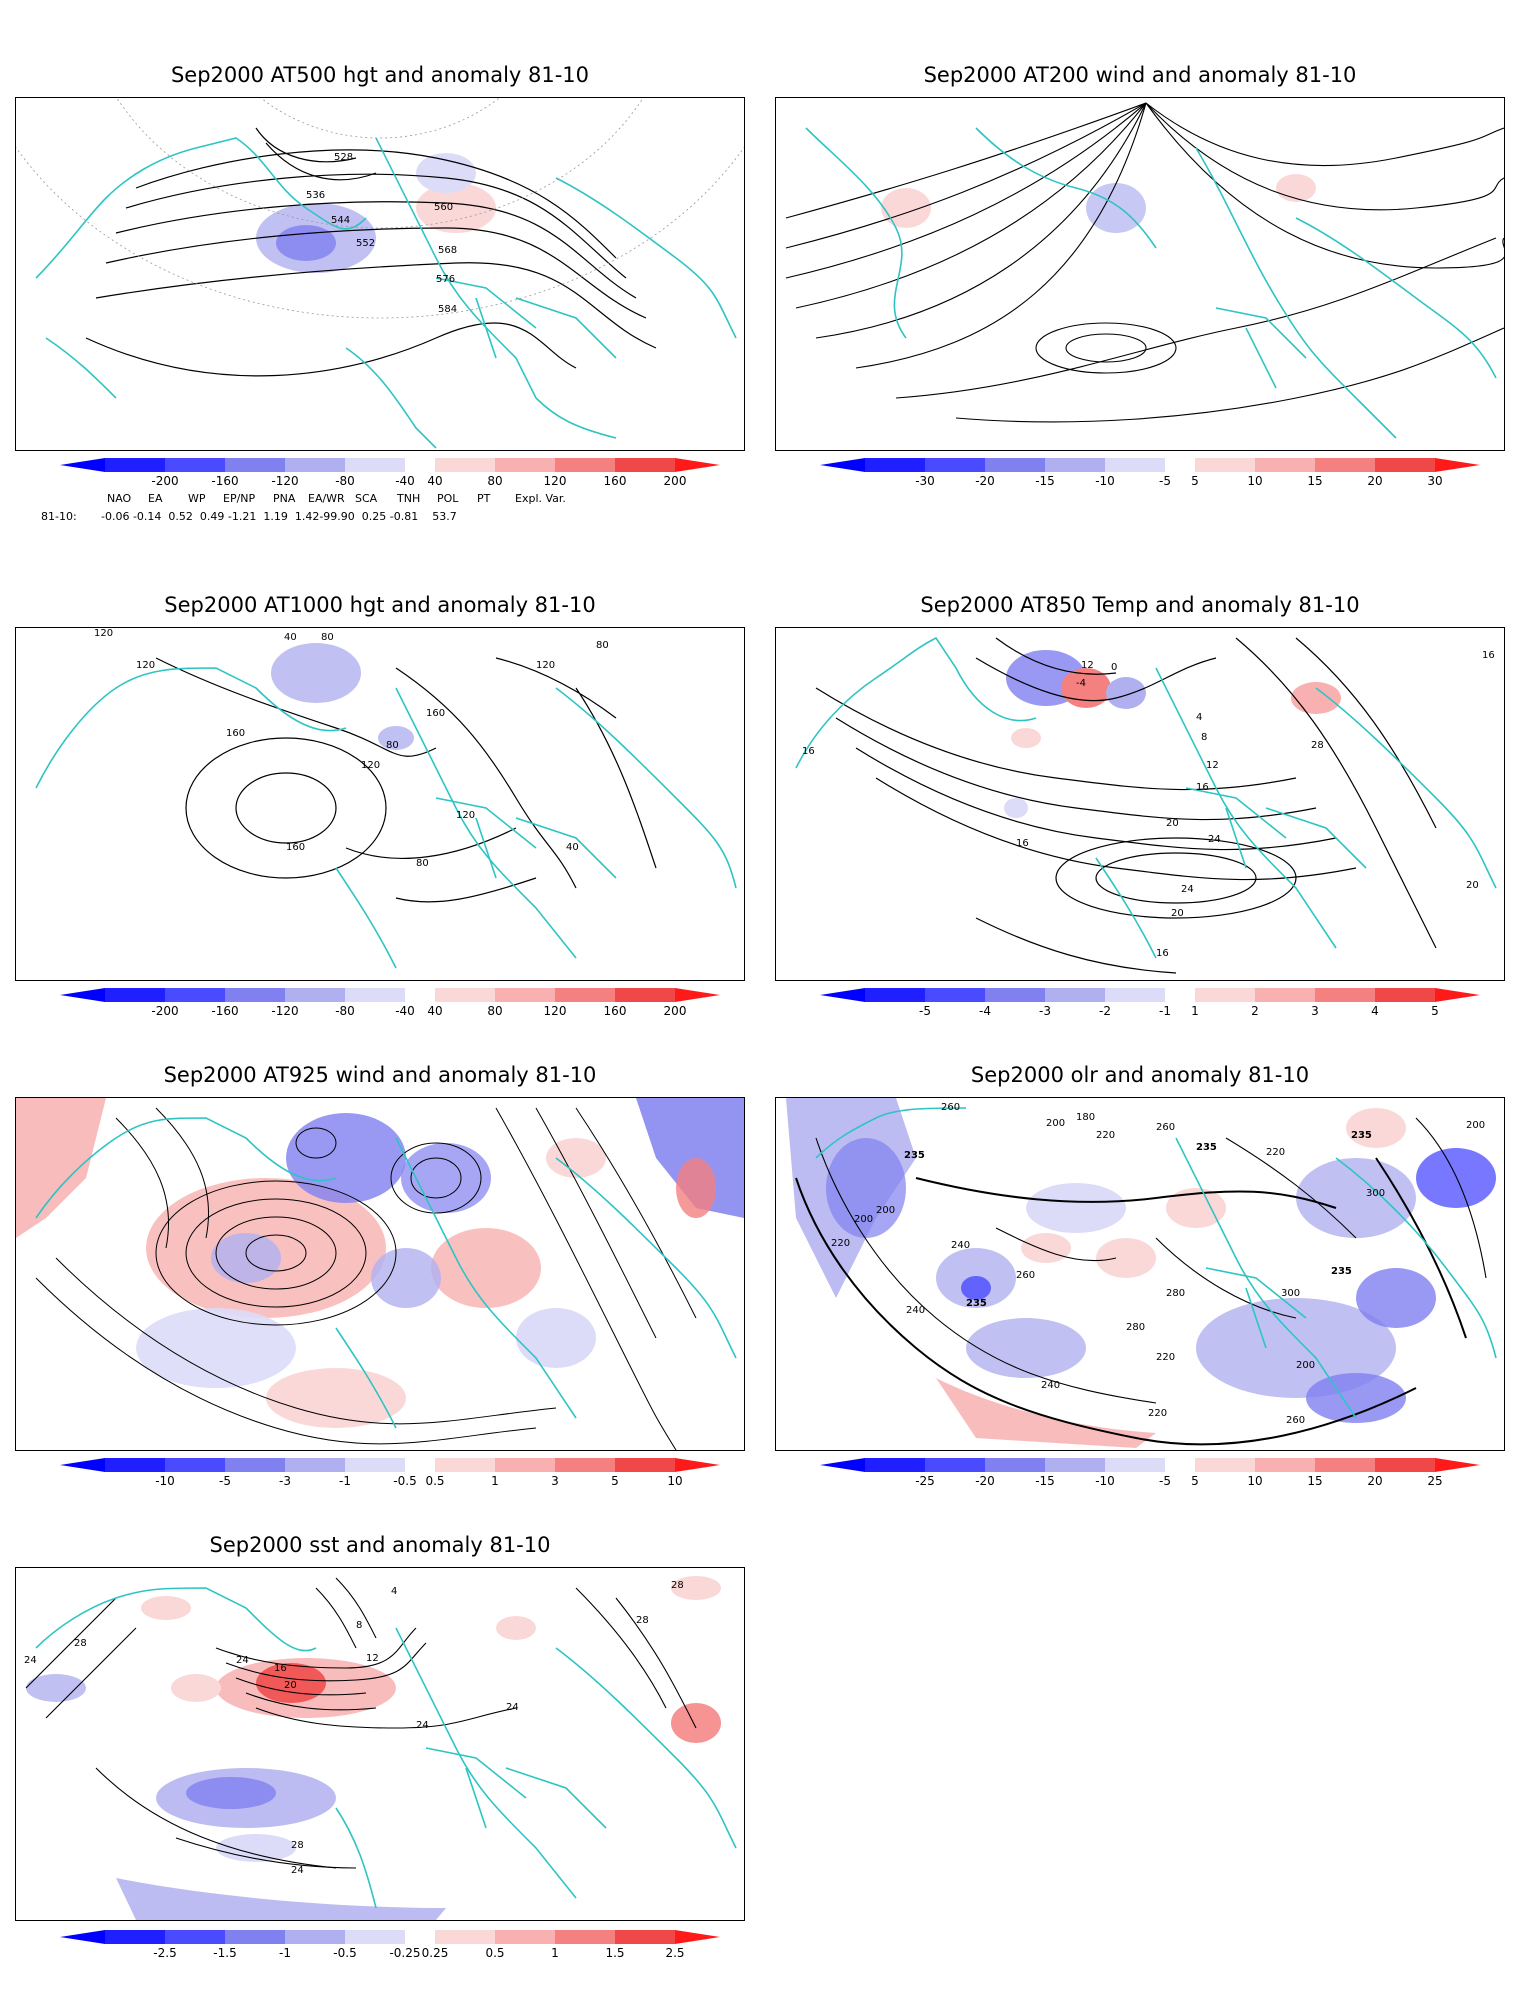  I want to click on map-sst: 28 24 28 24 16 20 12 8 4 24 28 24 28 24, so click(380, 1744).